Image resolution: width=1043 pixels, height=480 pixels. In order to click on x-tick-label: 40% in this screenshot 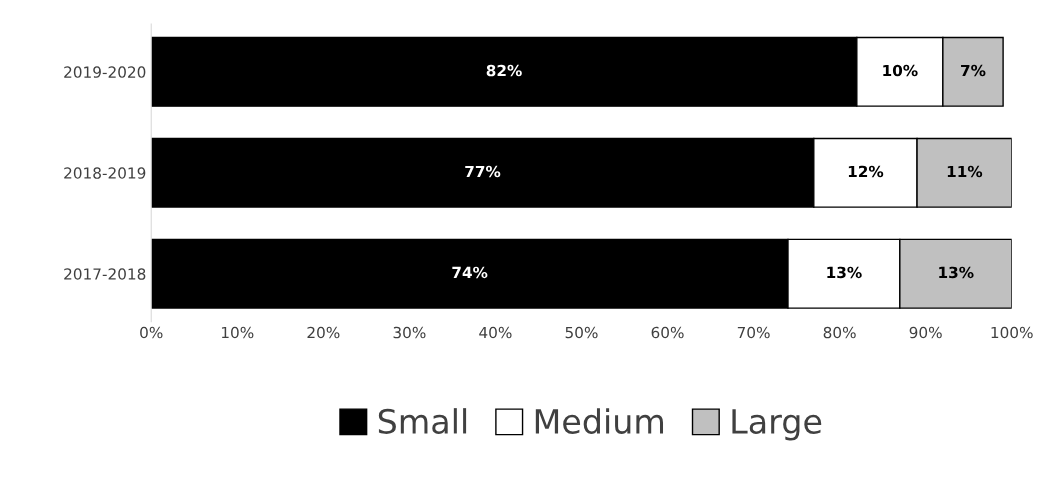, I will do `click(495, 332)`.